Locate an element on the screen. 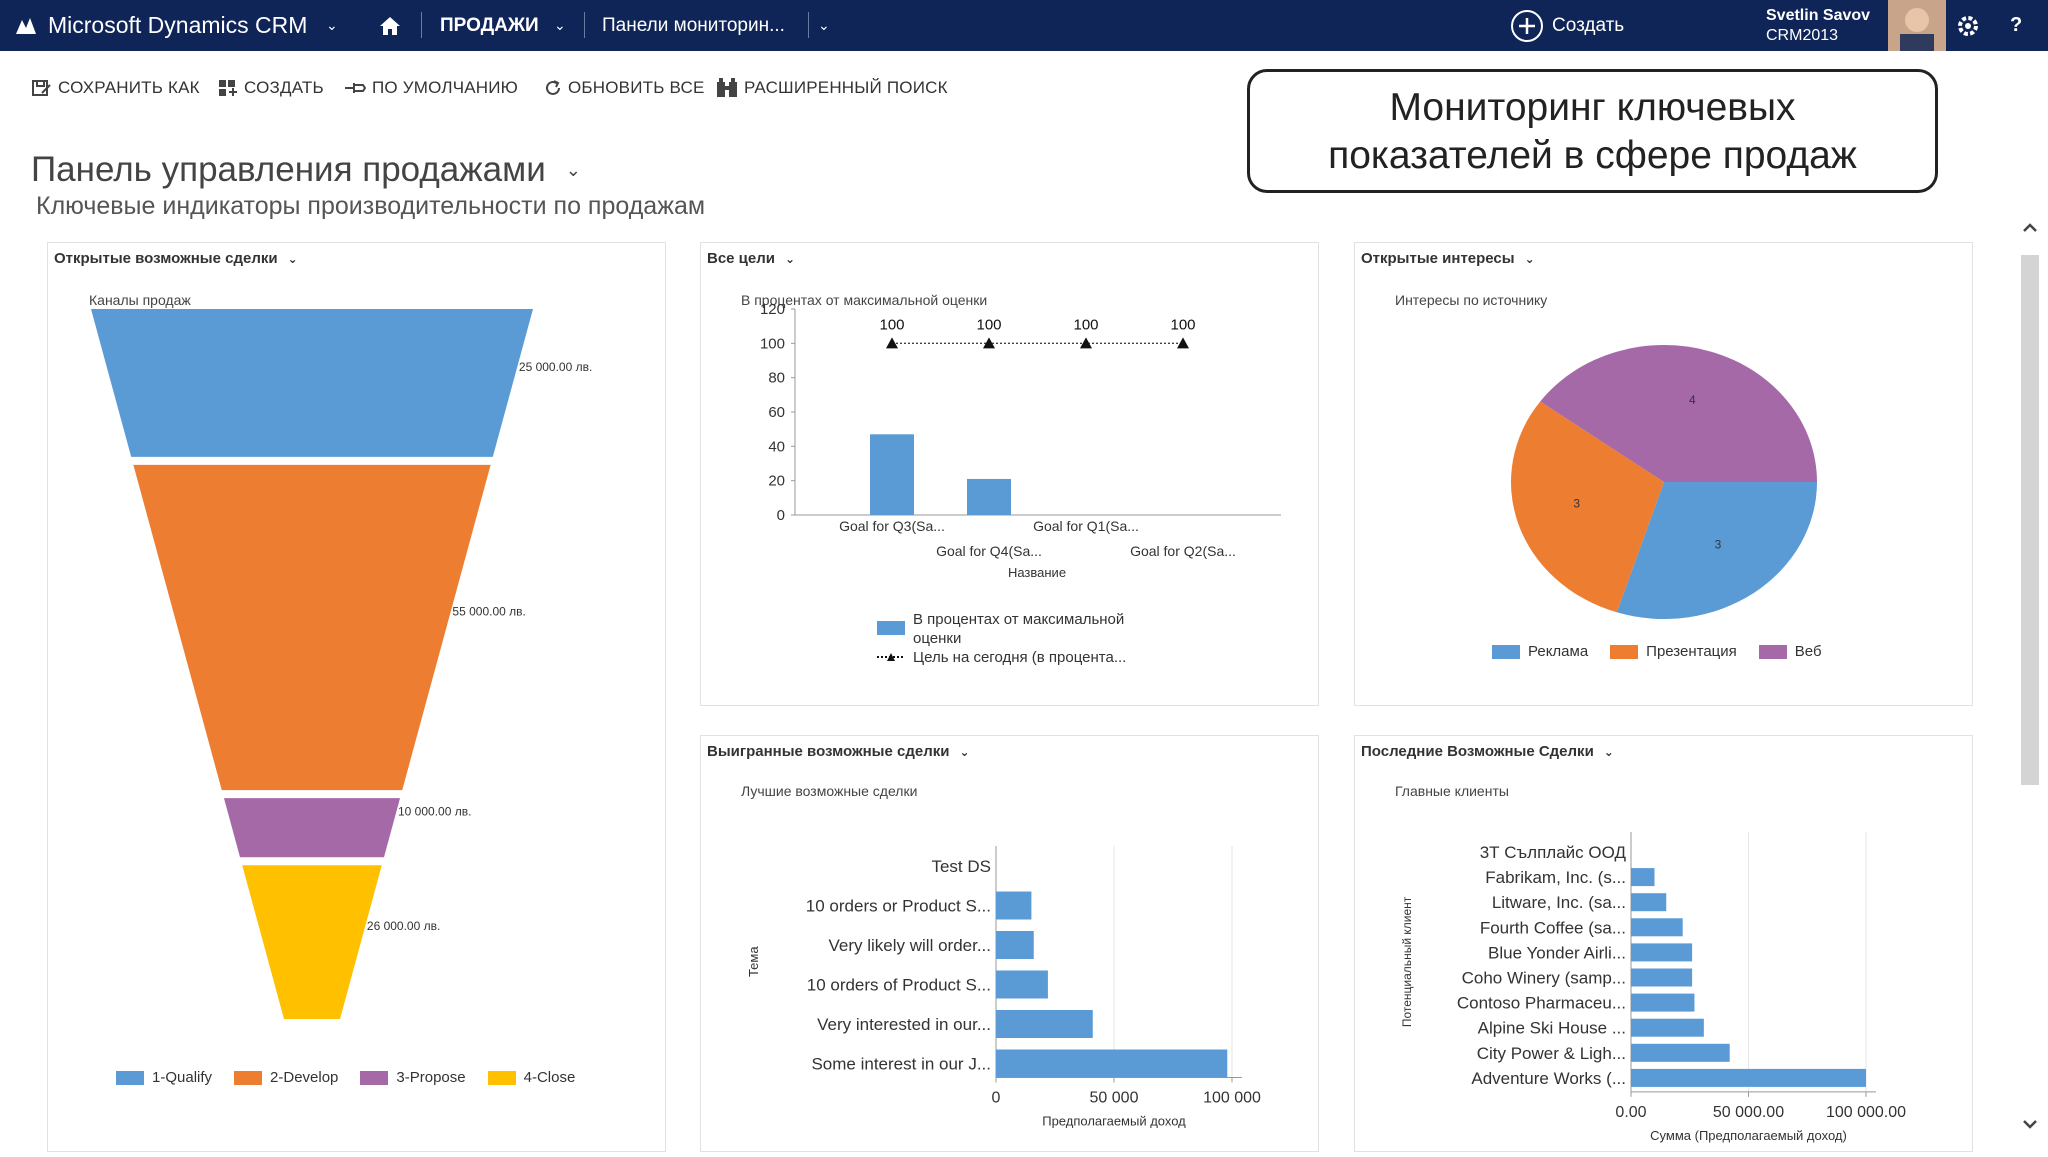 This screenshot has width=2048, height=1157. x-tick-label: 50 000 is located at coordinates (1114, 1098).